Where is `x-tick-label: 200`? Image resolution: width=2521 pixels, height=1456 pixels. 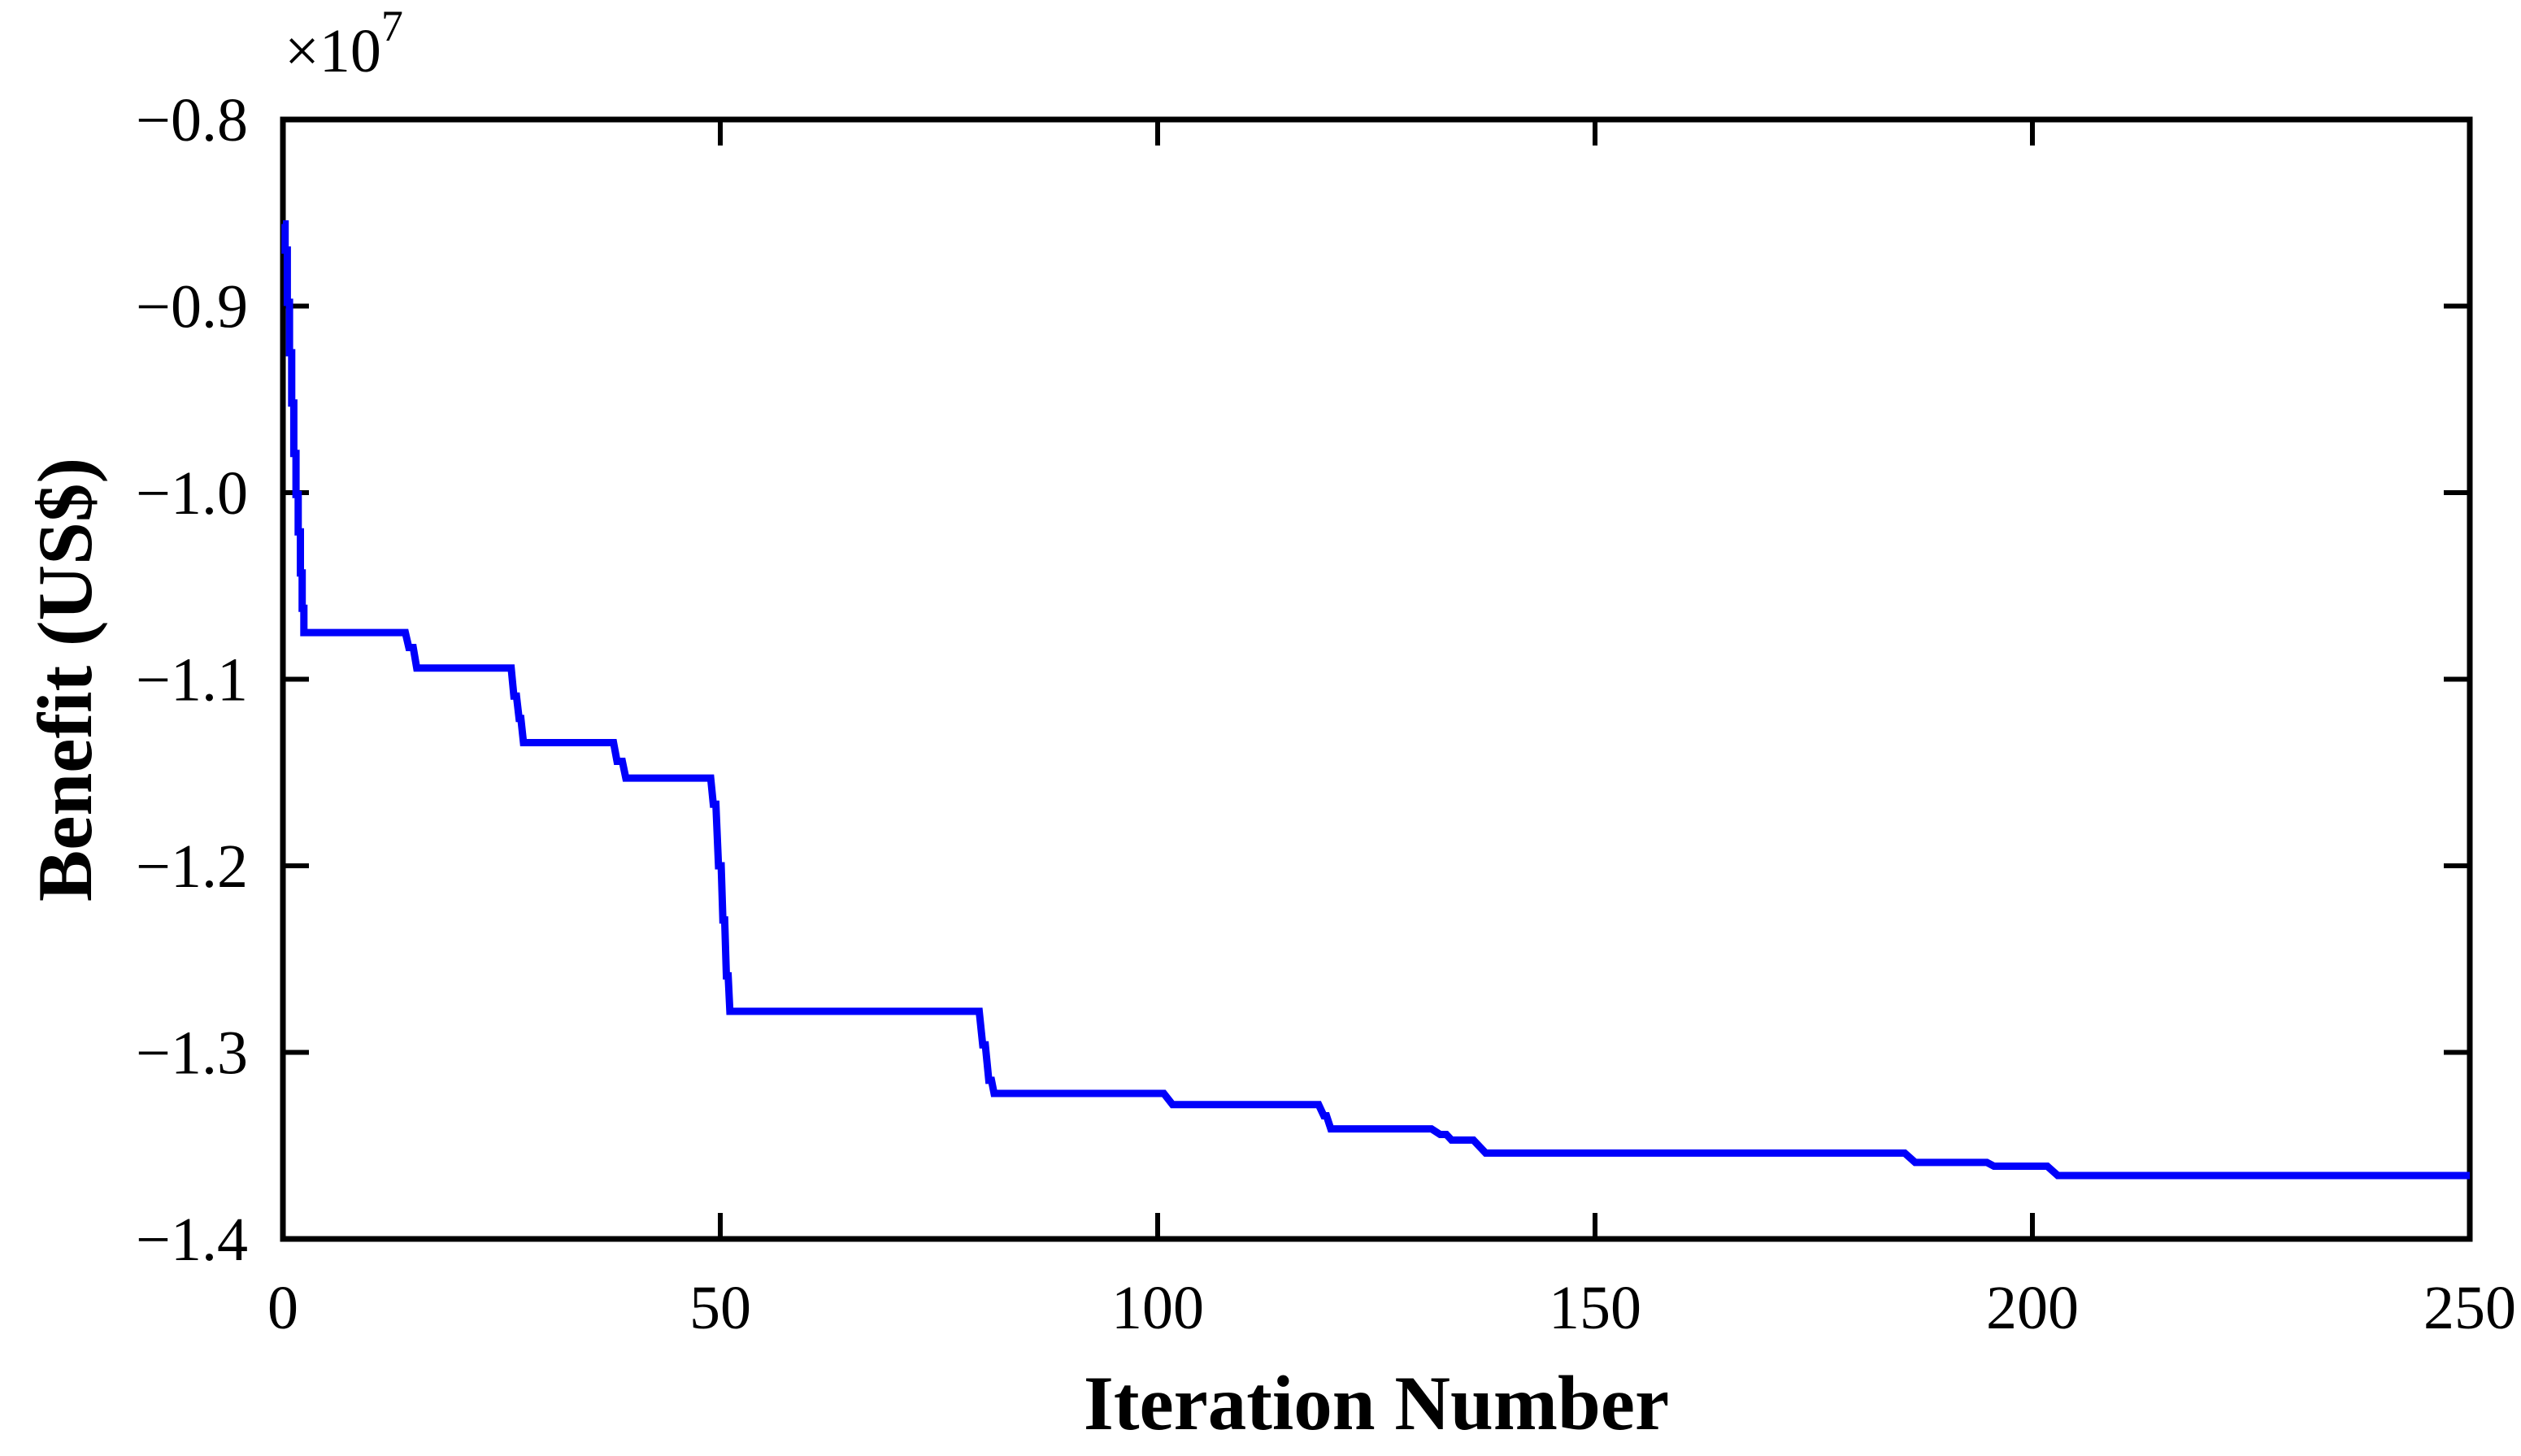 x-tick-label: 200 is located at coordinates (2032, 1308).